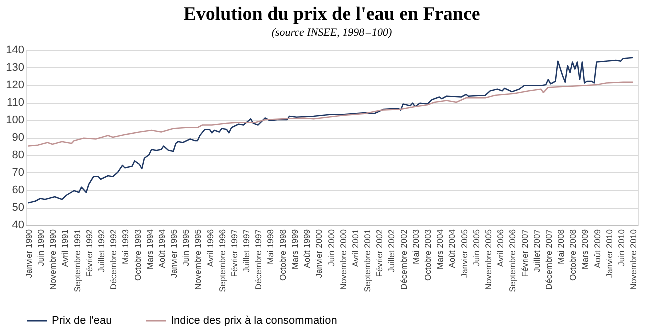 The height and width of the screenshot is (331, 650). I want to click on y-tick-label: 110, so click(15, 103).